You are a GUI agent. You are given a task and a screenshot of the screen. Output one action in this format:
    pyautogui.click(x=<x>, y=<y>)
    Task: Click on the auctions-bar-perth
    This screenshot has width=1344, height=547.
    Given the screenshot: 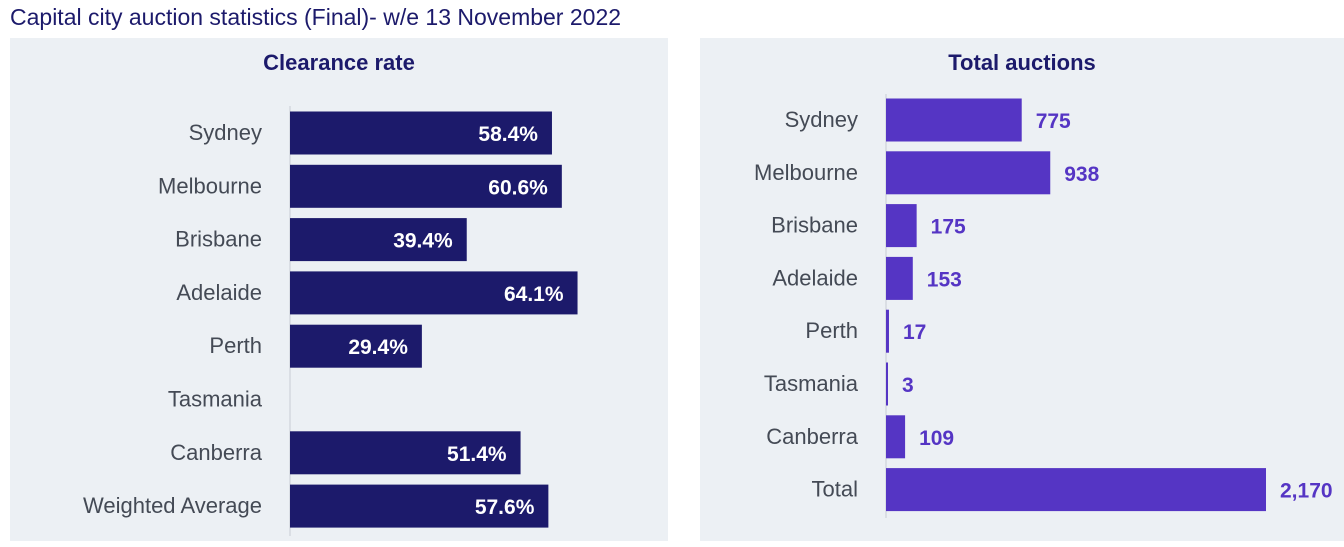 What is the action you would take?
    pyautogui.click(x=887, y=331)
    